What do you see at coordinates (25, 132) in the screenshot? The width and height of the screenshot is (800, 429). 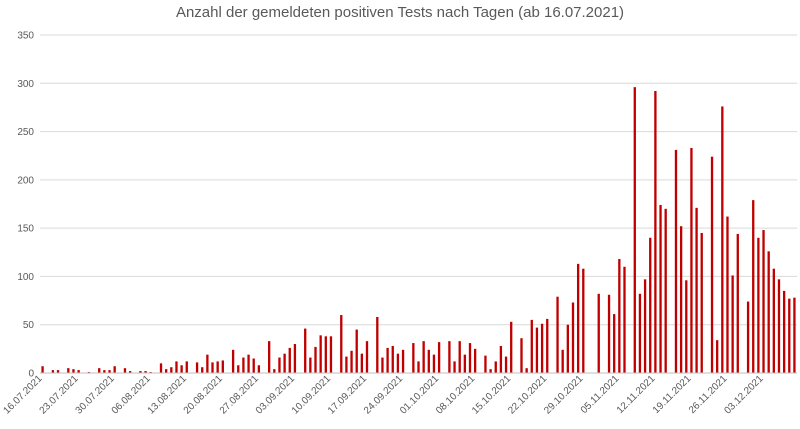 I see `y-tick-label: 250` at bounding box center [25, 132].